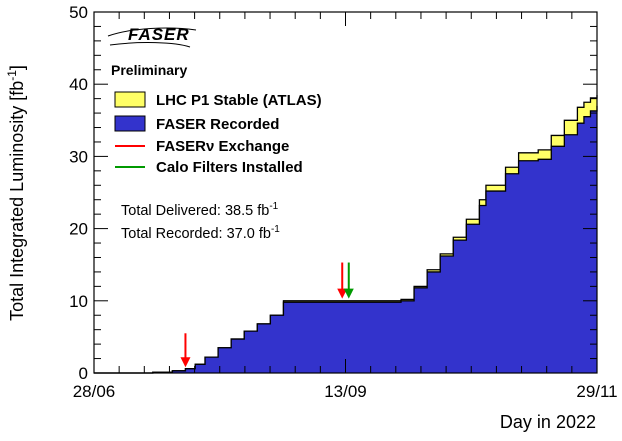 Image resolution: width=622 pixels, height=441 pixels. What do you see at coordinates (548, 422) in the screenshot?
I see `x-axis-title: Day in 2022` at bounding box center [548, 422].